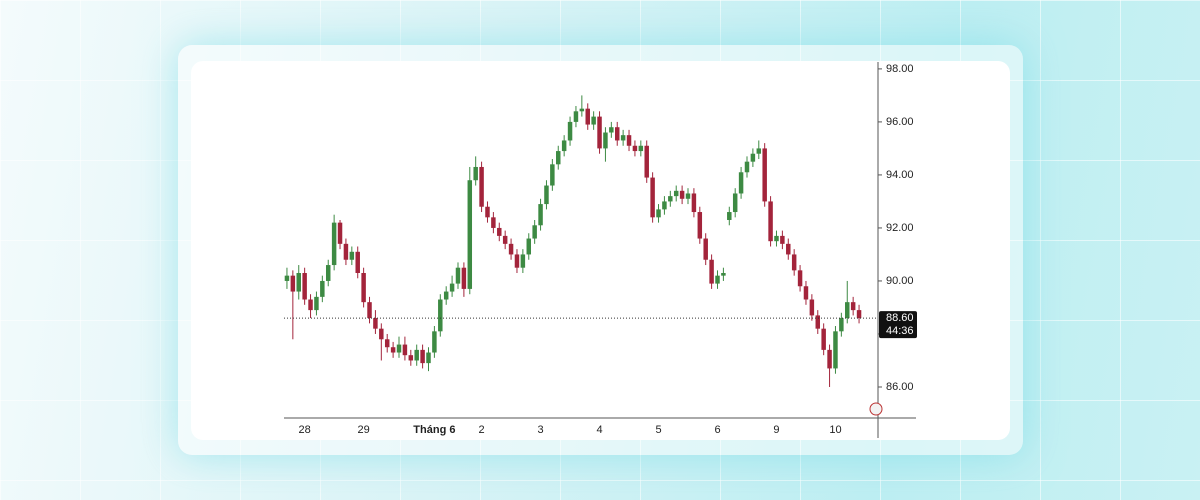  Describe the element at coordinates (305, 430) in the screenshot. I see `x-tick-label: 28` at that location.